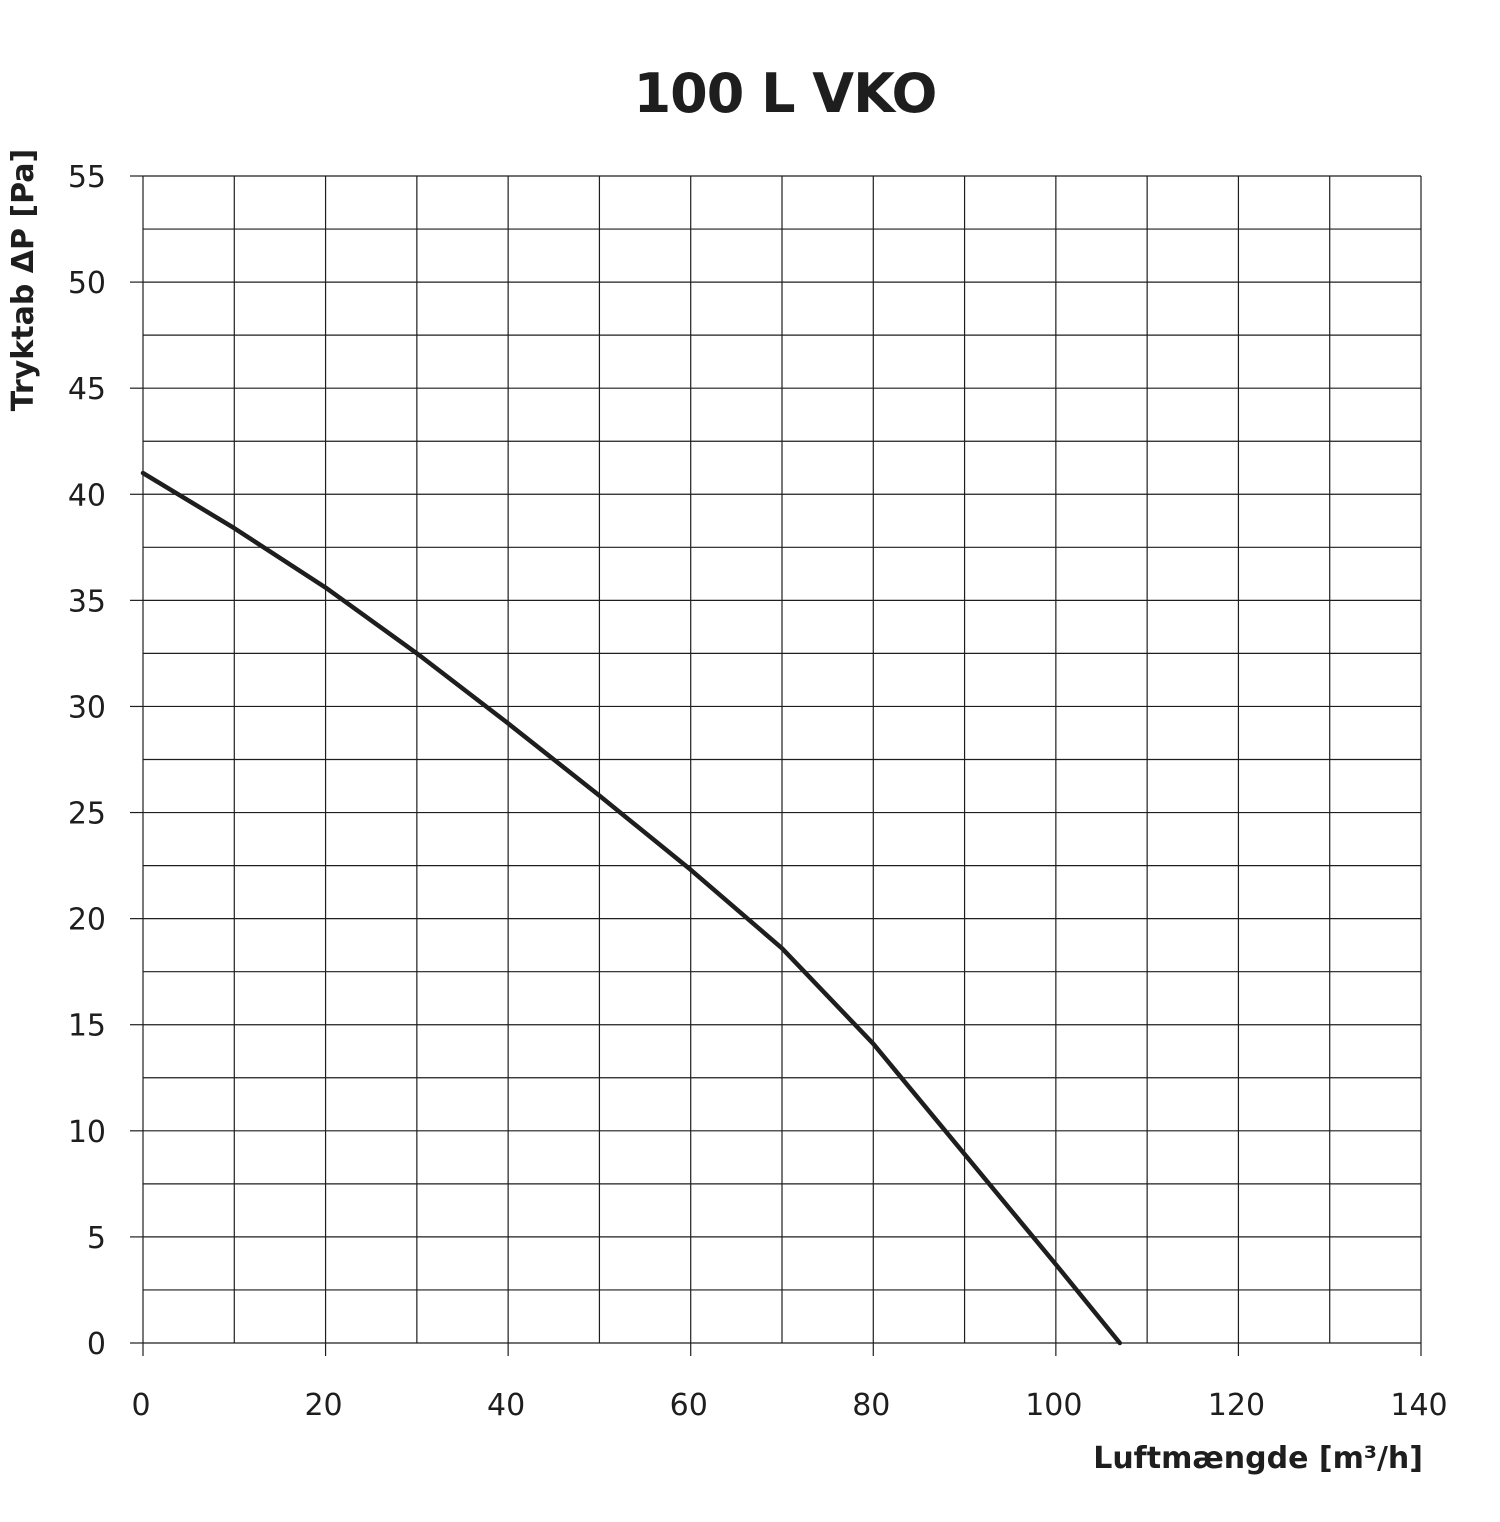  What do you see at coordinates (1258, 1458) in the screenshot?
I see `x-axis-label: Luftmængde [m³/h]` at bounding box center [1258, 1458].